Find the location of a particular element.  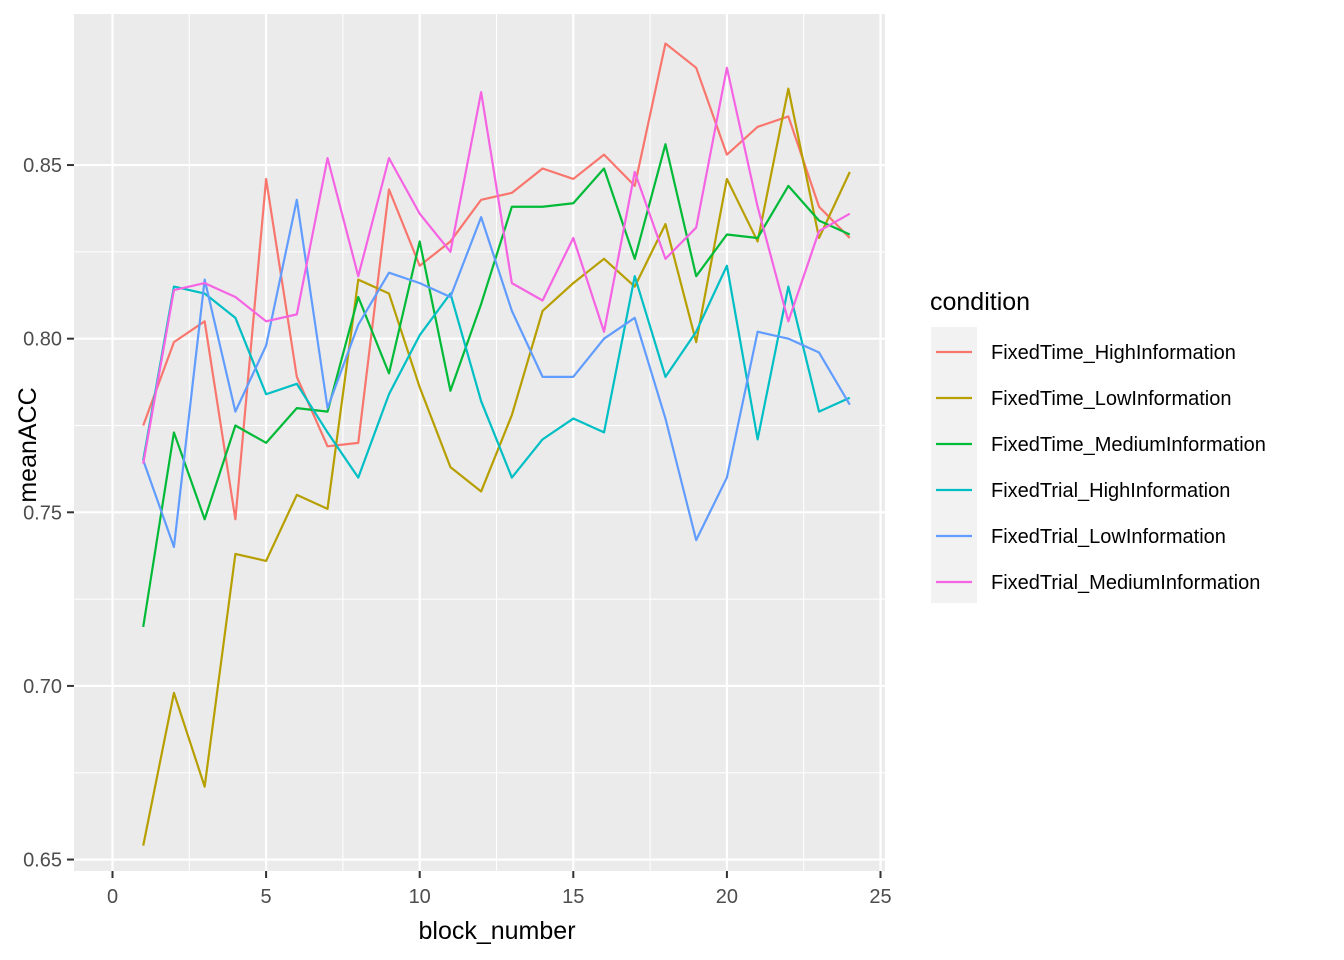

y-tick-label: 0.65 is located at coordinates (42, 861).